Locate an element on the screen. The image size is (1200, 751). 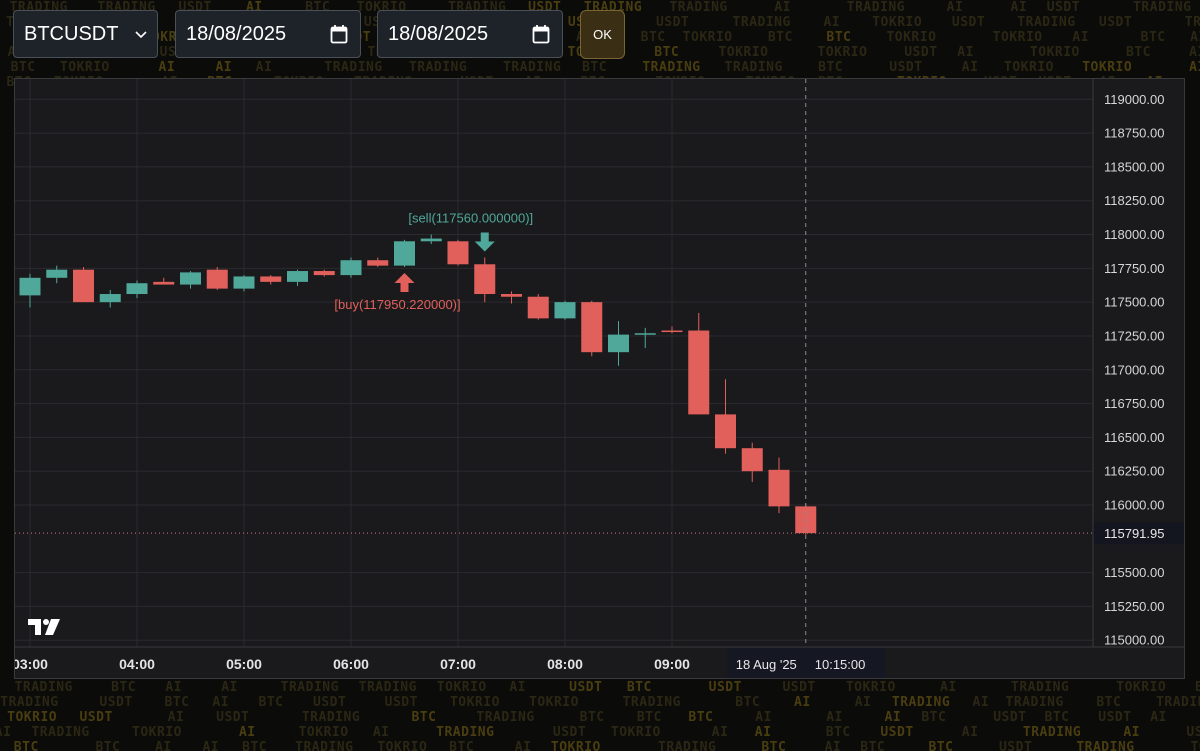
symbol-select-value: BTCUSDT is located at coordinates (71, 33).